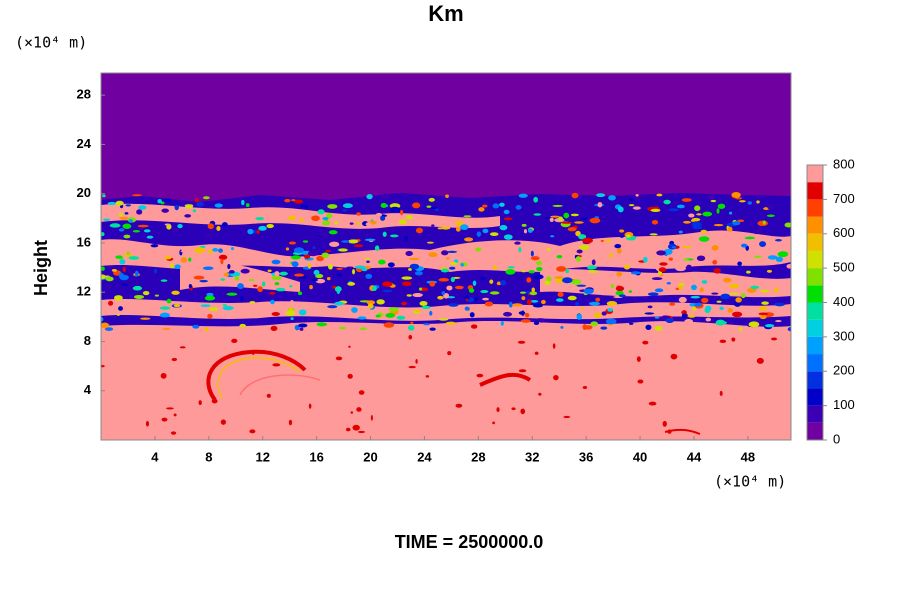 The image size is (900, 605). I want to click on colorbar-tick-label: 500, so click(844, 267).